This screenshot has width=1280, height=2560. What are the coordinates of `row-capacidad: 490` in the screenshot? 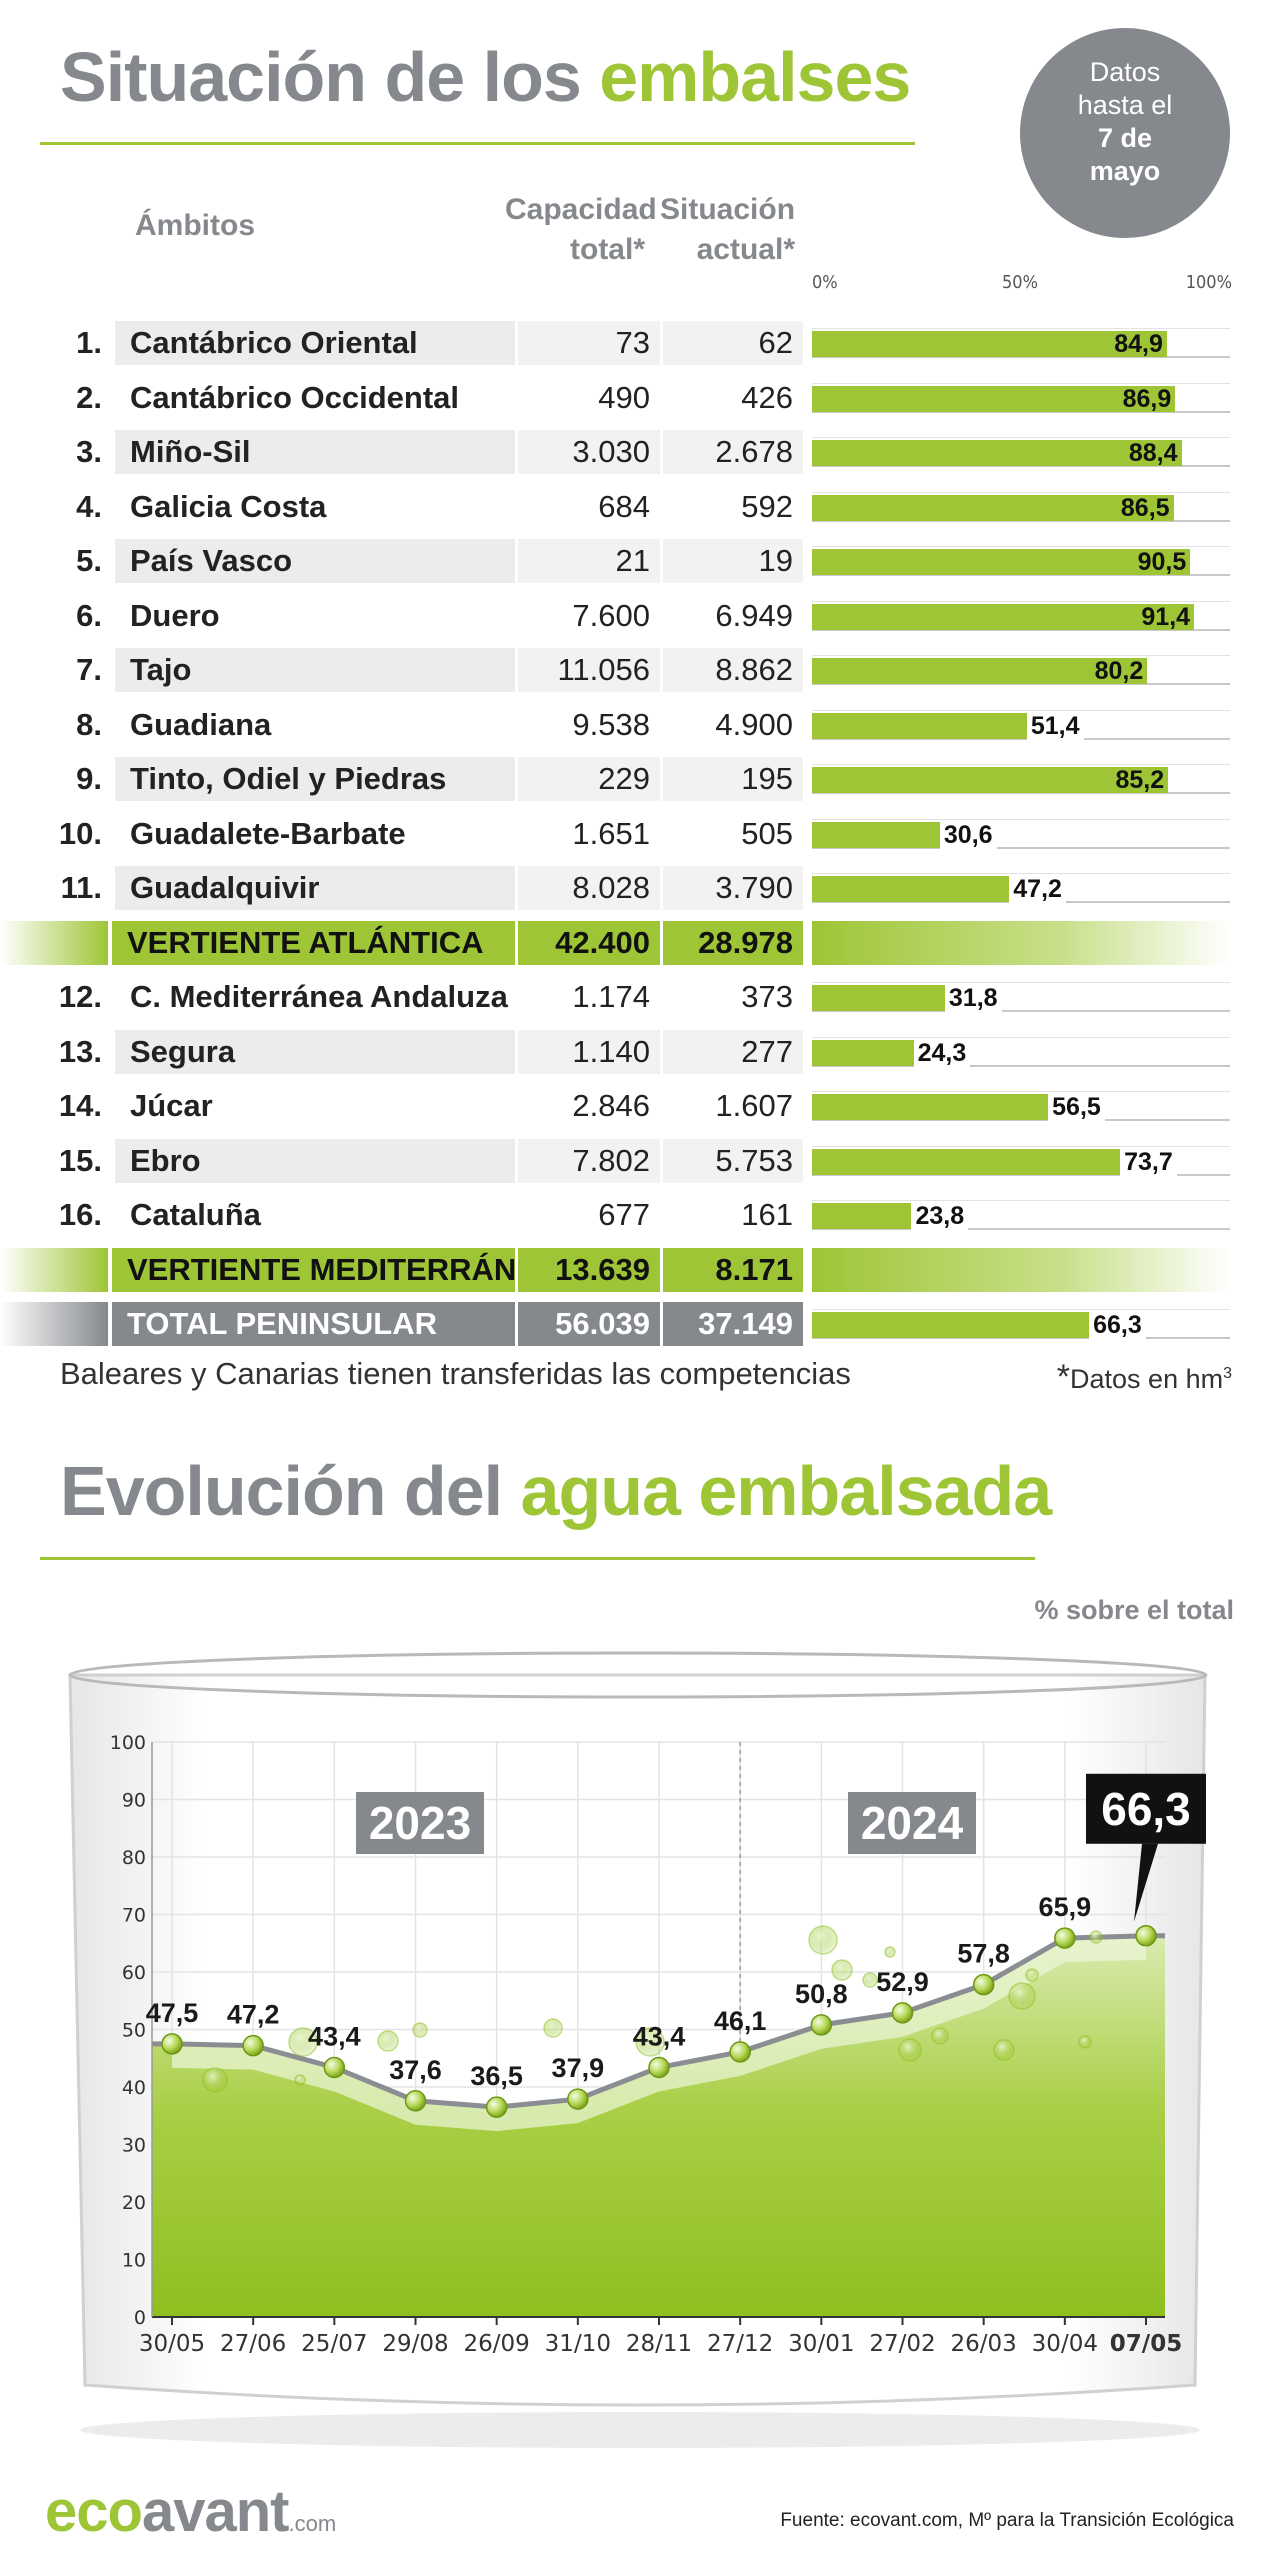 It's located at (589, 397).